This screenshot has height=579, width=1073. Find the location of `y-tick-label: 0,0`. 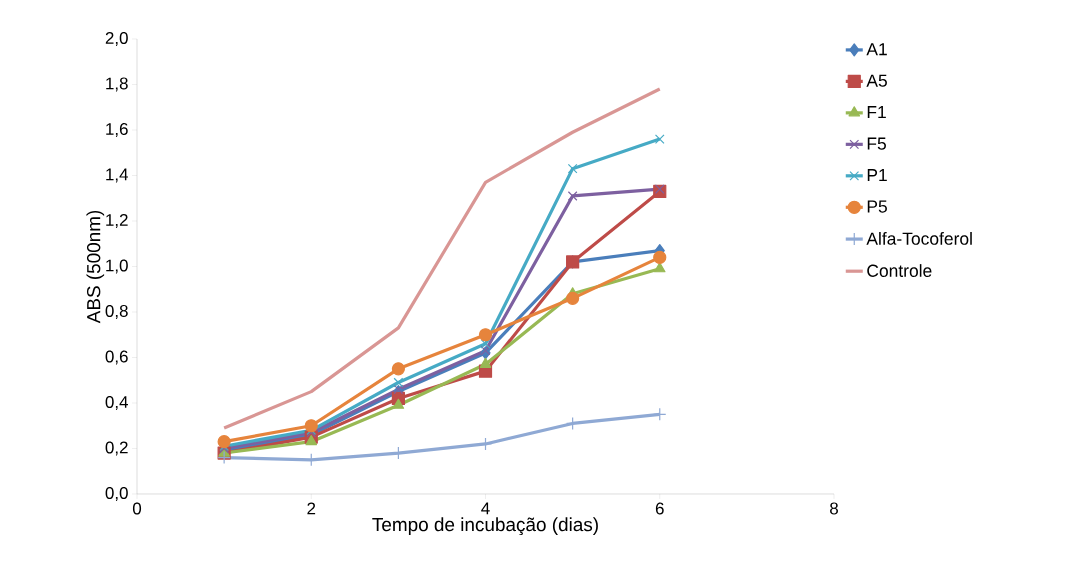

y-tick-label: 0,0 is located at coordinates (116, 493).